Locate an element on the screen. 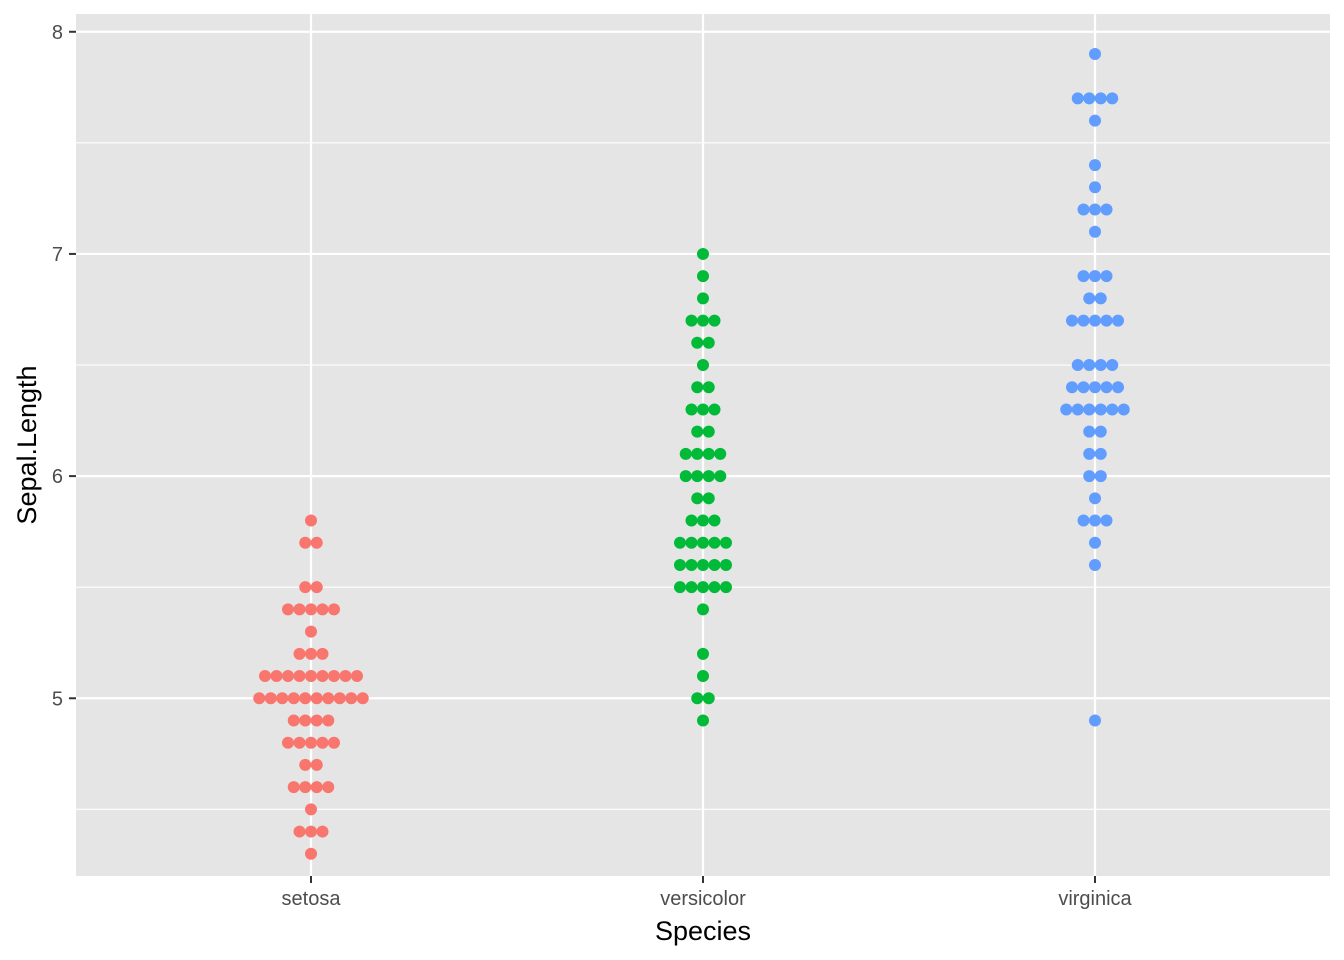  x-axis-title: Species is located at coordinates (703, 931).